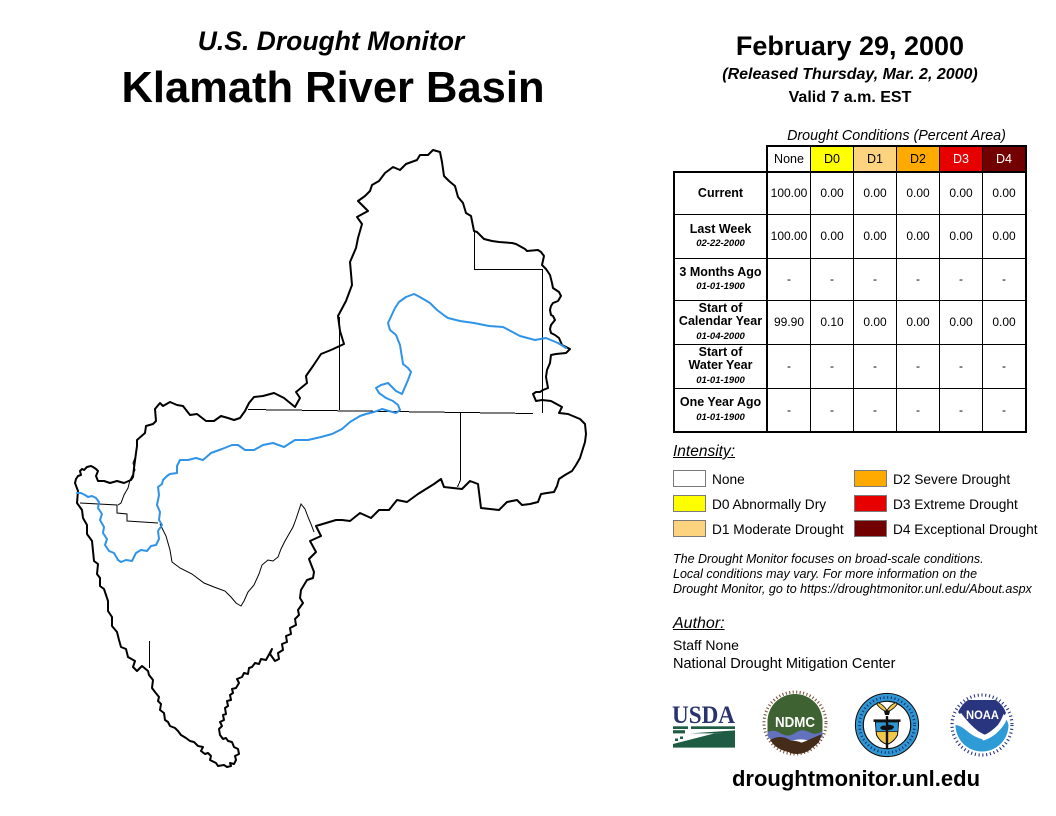  Describe the element at coordinates (795, 722) in the screenshot. I see `svg-text: NDMC` at that location.